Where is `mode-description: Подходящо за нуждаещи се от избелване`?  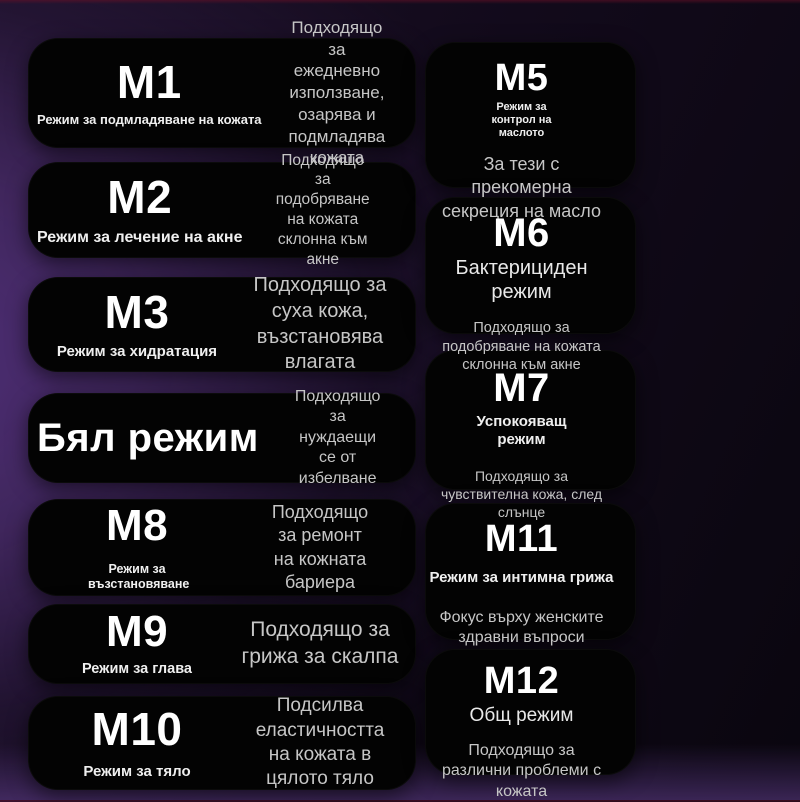 mode-description: Подходящо за нуждаещи се от избелване is located at coordinates (337, 437).